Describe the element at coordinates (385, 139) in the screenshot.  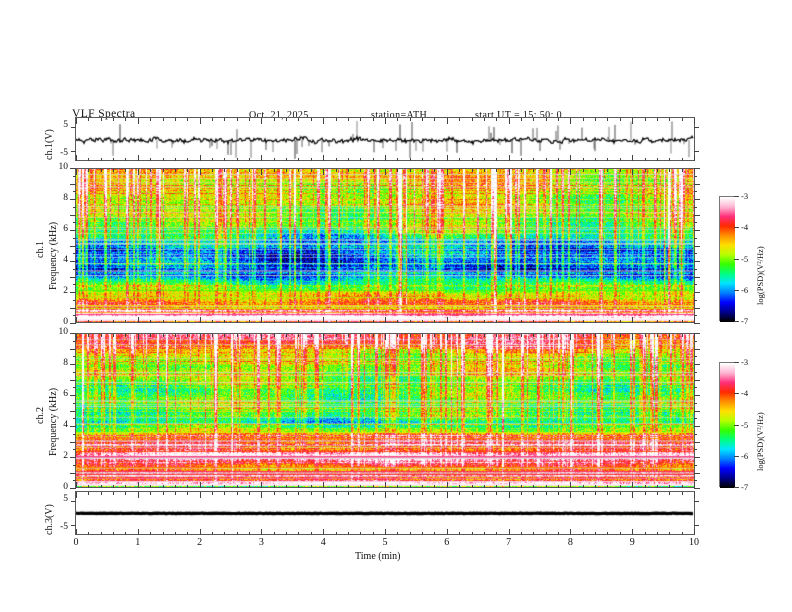
I see `ch1-waveform-plot` at that location.